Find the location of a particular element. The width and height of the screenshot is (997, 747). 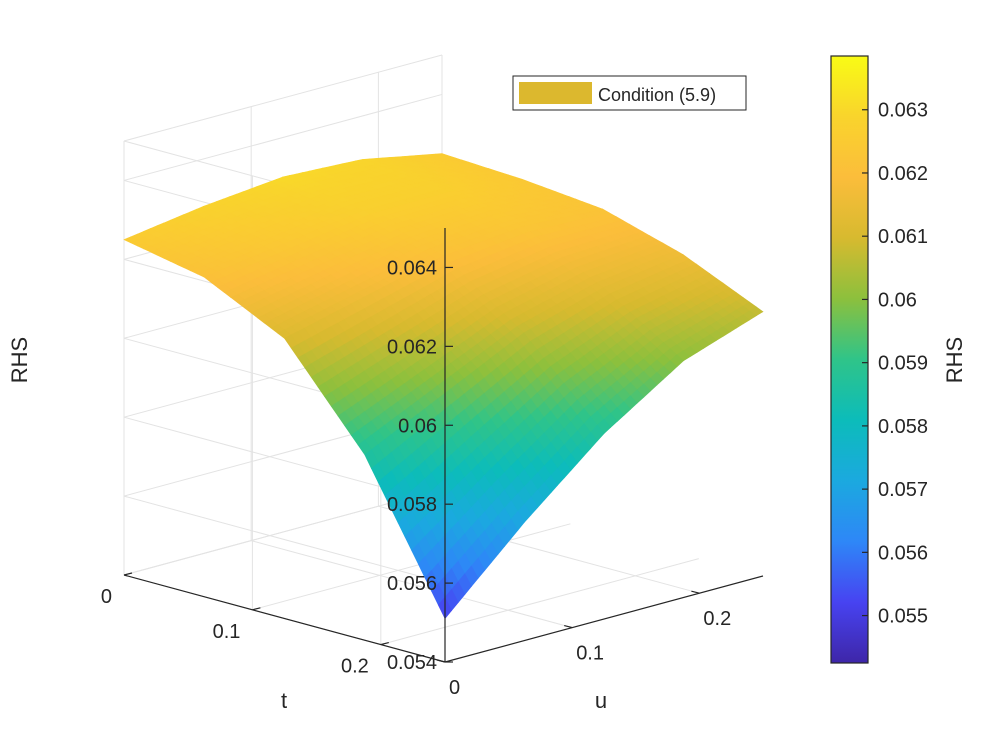

t-tick-label: 0 is located at coordinates (106, 597).